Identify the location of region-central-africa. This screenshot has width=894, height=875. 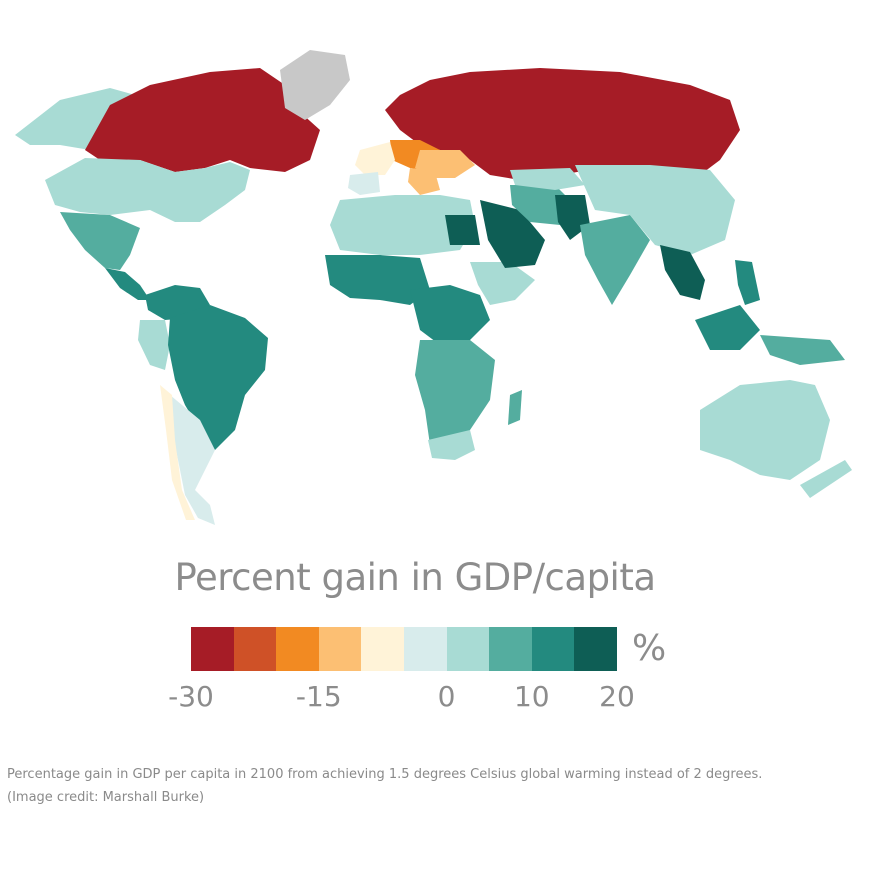
(450, 315).